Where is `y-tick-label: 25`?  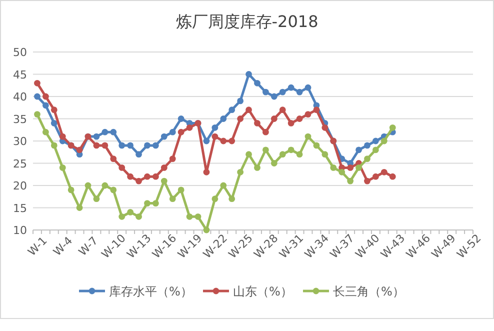
y-tick-label: 25 is located at coordinates (20, 163).